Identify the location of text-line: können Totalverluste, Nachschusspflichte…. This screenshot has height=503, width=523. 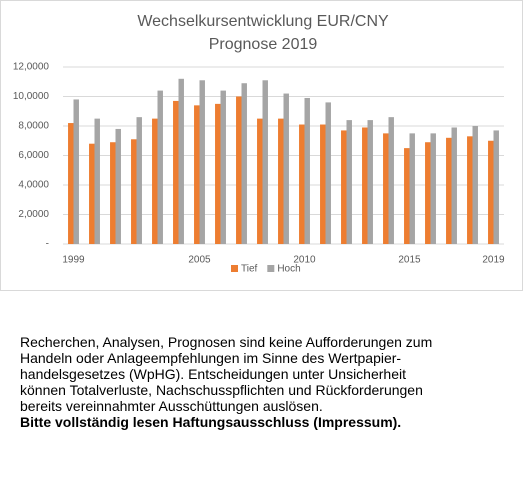
(221, 390).